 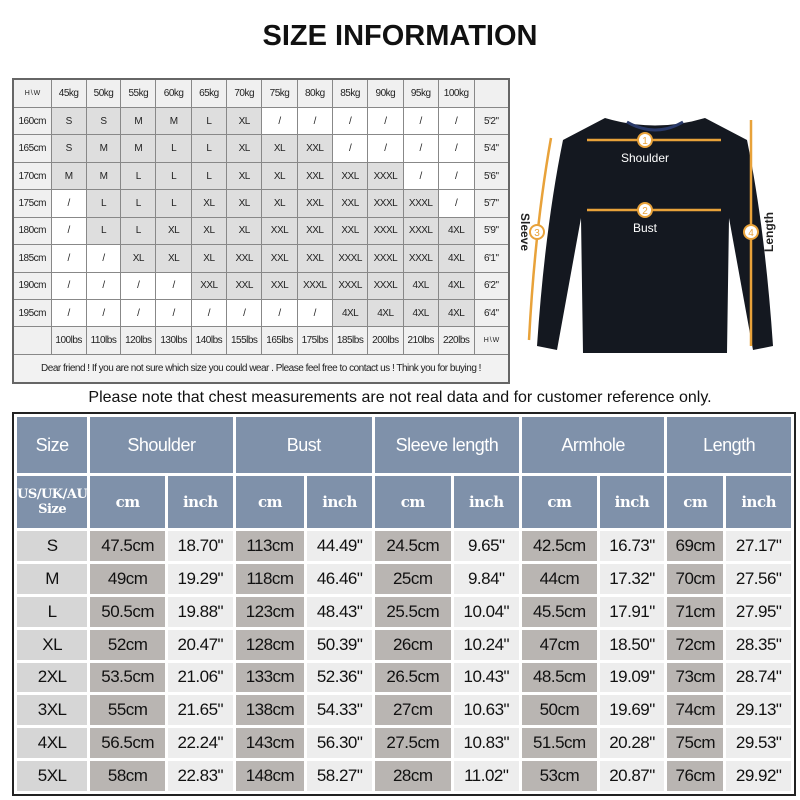 I want to click on cm-value: 72cm, so click(x=695, y=644).